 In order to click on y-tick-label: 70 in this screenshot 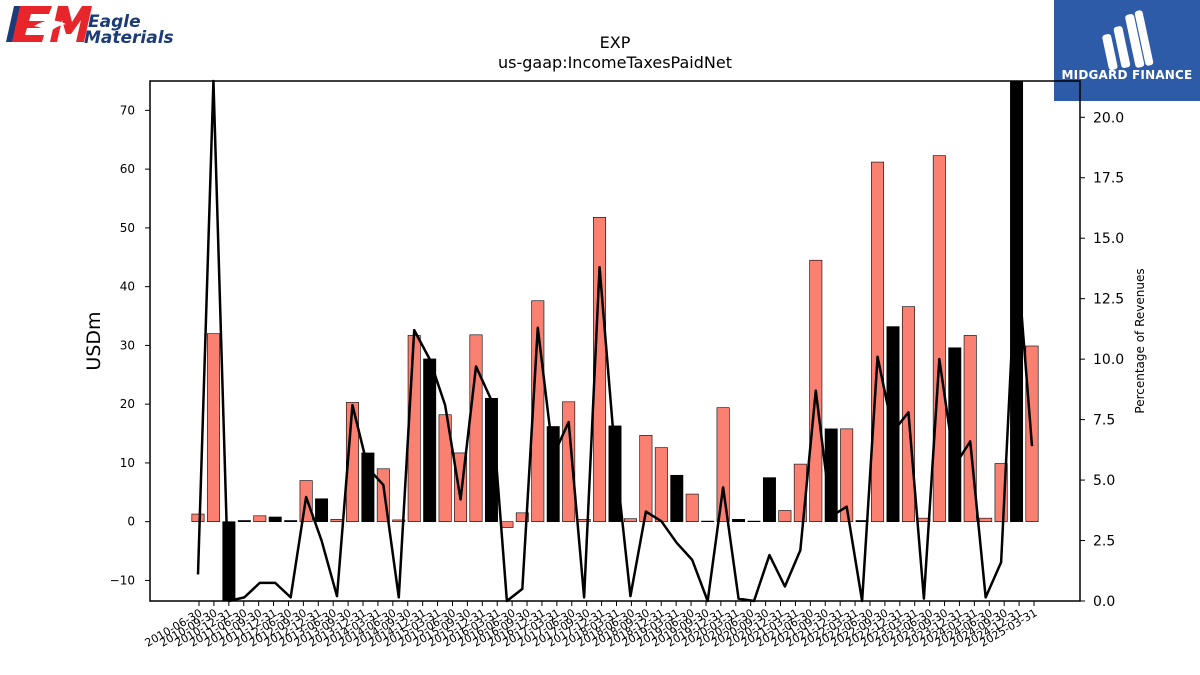, I will do `click(127, 110)`.